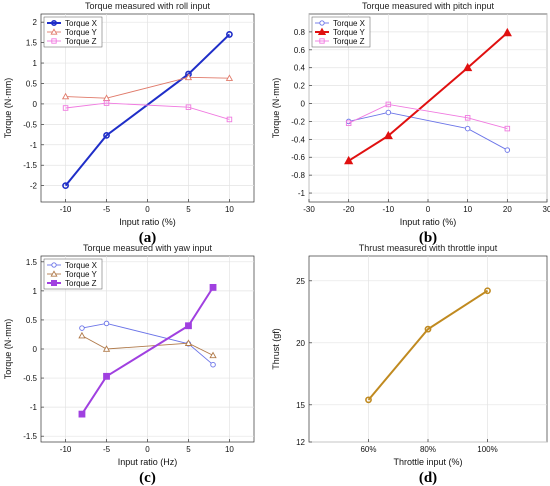 The height and width of the screenshot is (486, 550). I want to click on y-tick-label: -0.5, so click(30, 378).